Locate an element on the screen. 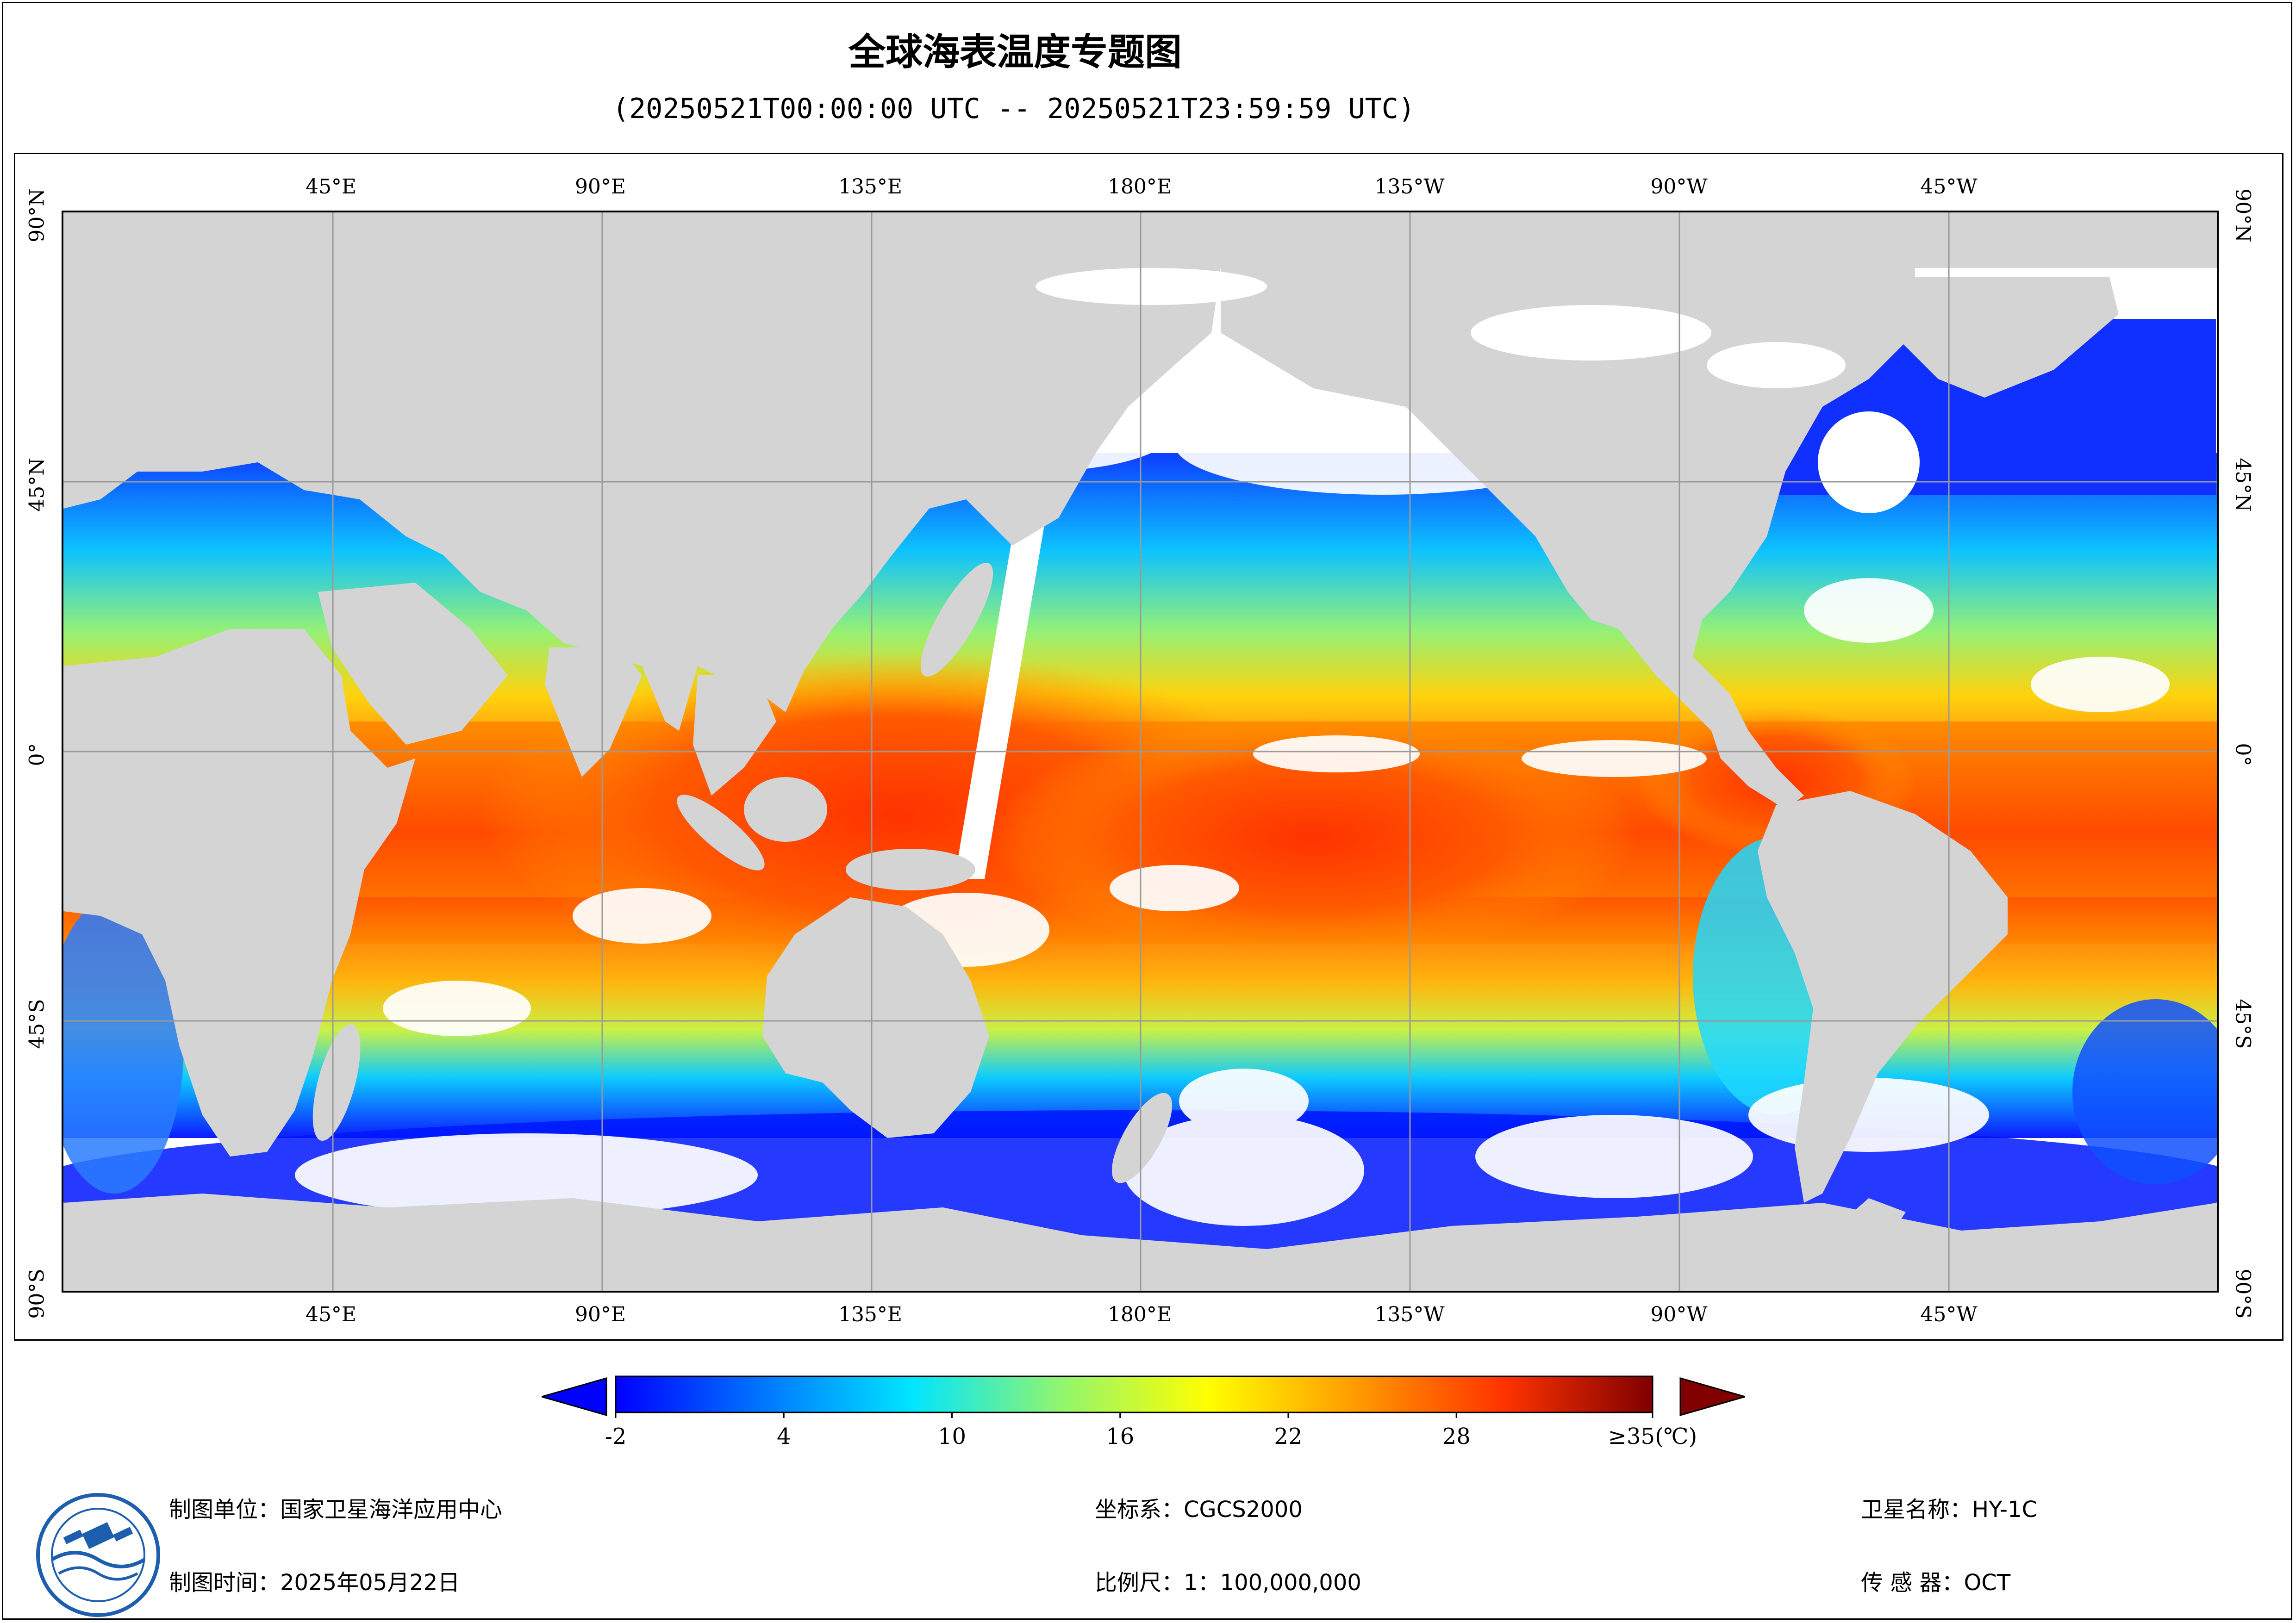  colorbar-label: 4 is located at coordinates (783, 1436).